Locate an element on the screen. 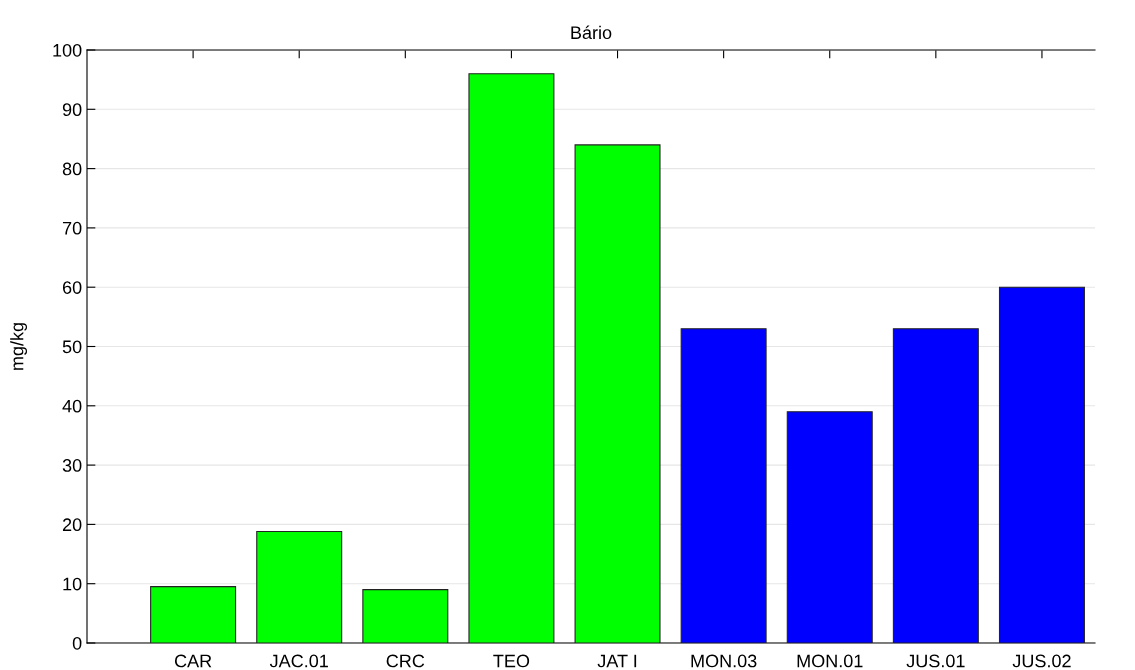 The height and width of the screenshot is (670, 1135). y-tick-label: 90 is located at coordinates (72, 110).